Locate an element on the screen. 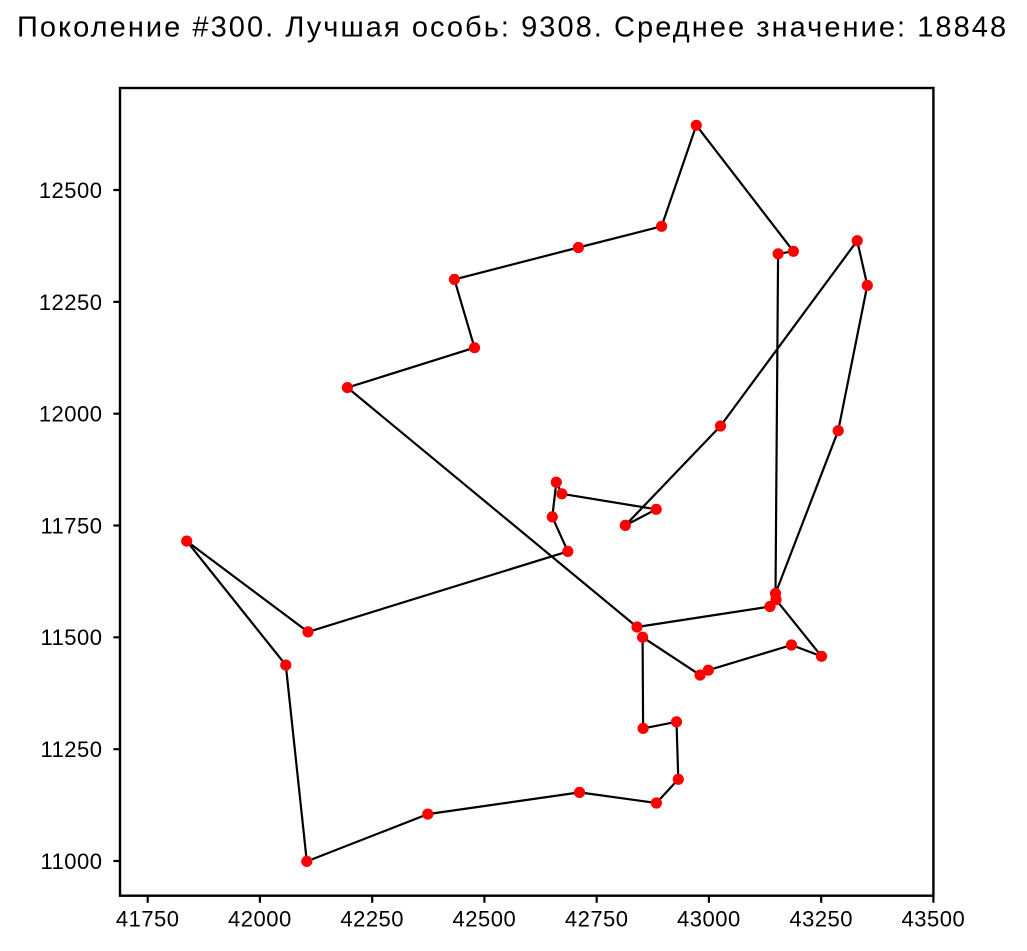  svg-text: 11500 is located at coordinates (71, 637).